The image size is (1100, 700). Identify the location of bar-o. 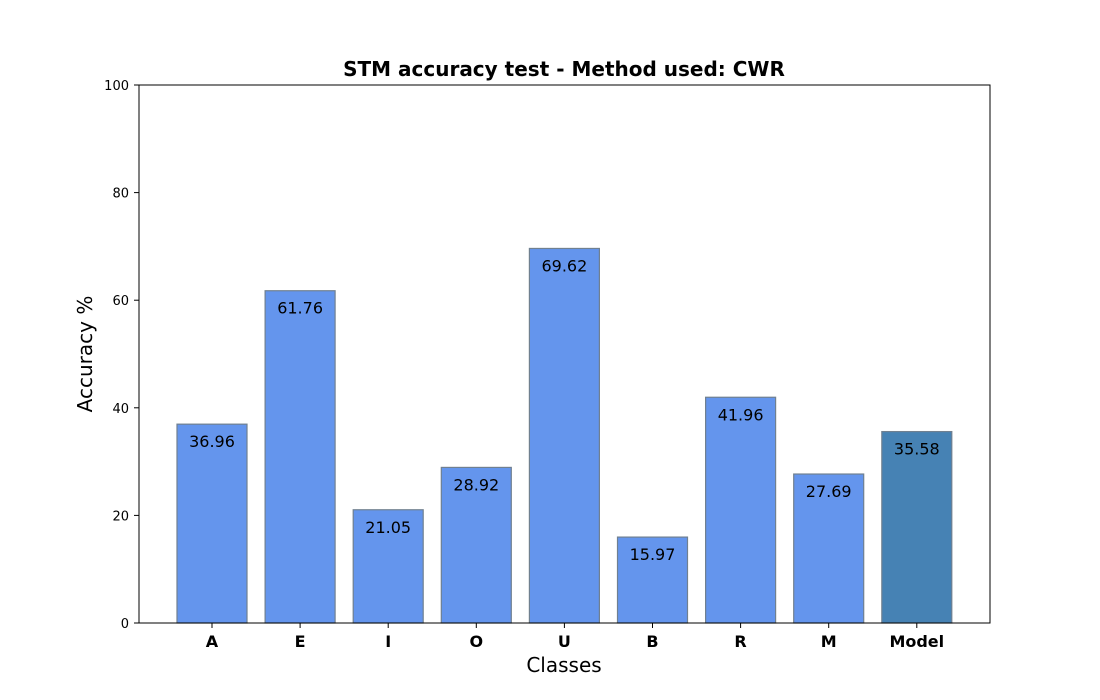
(476, 545).